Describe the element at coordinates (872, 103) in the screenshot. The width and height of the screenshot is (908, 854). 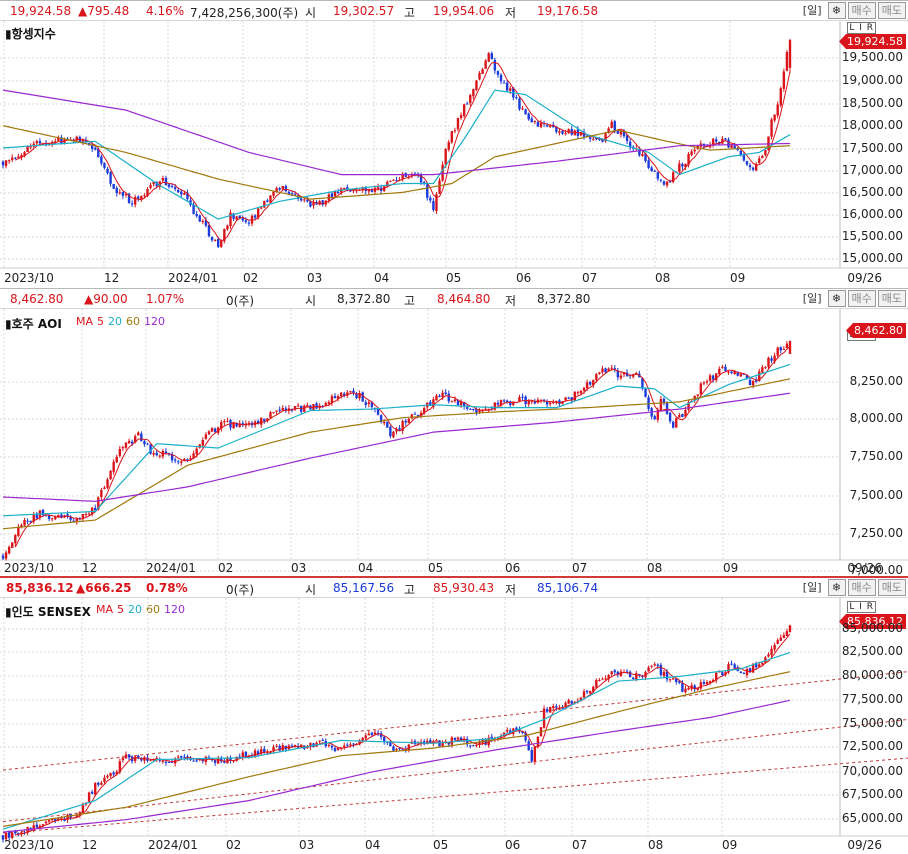
I see `y-axis-tick-label: 18,500.00` at that location.